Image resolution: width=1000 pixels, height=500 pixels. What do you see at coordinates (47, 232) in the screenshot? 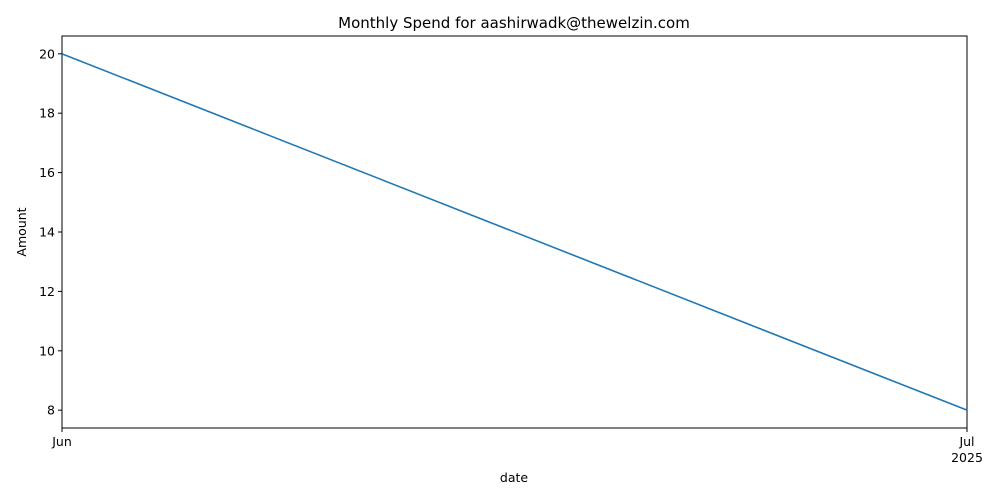
I see `y-tick-label: 14` at bounding box center [47, 232].